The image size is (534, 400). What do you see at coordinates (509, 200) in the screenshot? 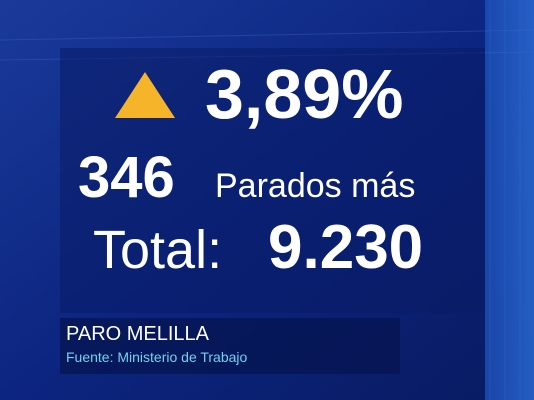
I see `side-panel` at bounding box center [509, 200].